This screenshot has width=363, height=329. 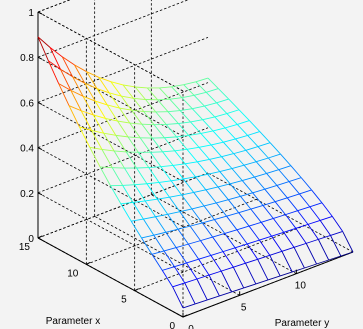 I want to click on y-tick-label: 0, so click(x=191, y=326).